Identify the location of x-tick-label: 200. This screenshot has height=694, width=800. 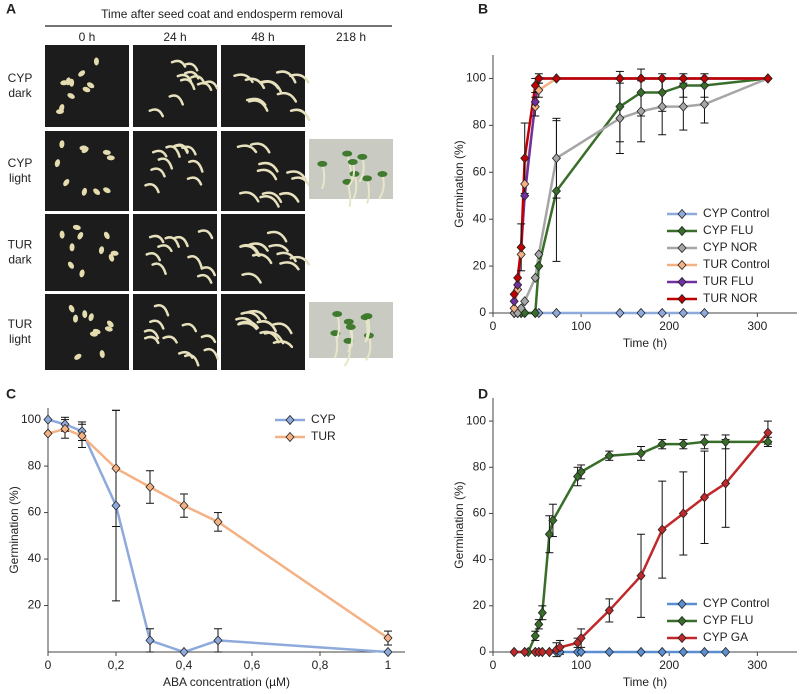
(669, 665).